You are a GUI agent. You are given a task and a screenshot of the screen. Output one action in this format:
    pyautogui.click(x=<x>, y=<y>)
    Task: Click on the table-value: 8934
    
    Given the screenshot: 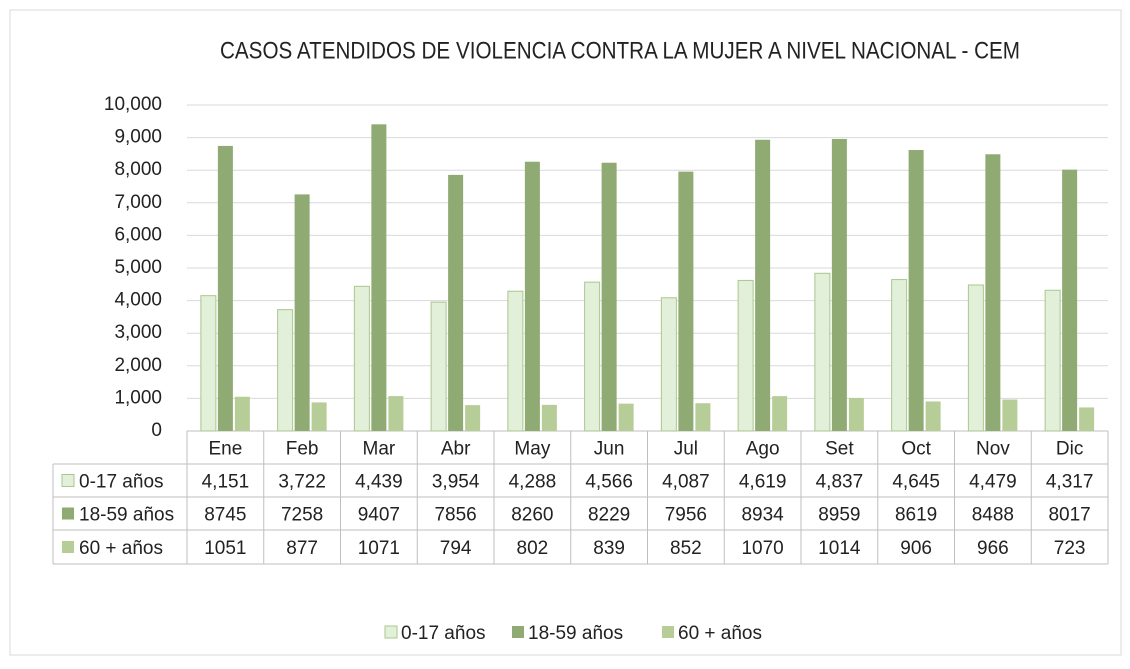 What is the action you would take?
    pyautogui.click(x=762, y=515)
    